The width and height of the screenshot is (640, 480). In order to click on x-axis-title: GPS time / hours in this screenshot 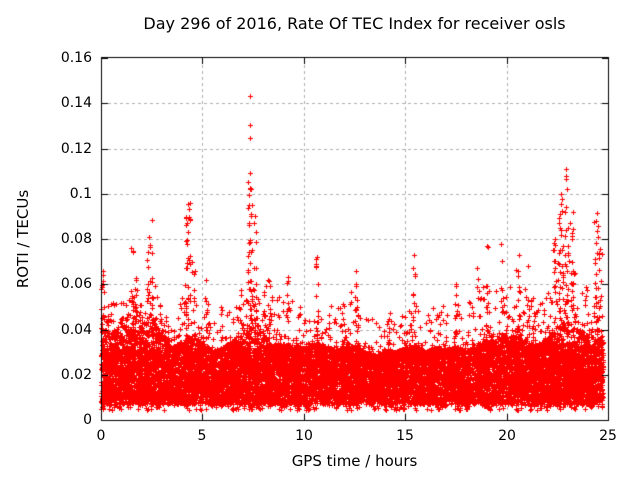, I will do `click(354, 461)`.